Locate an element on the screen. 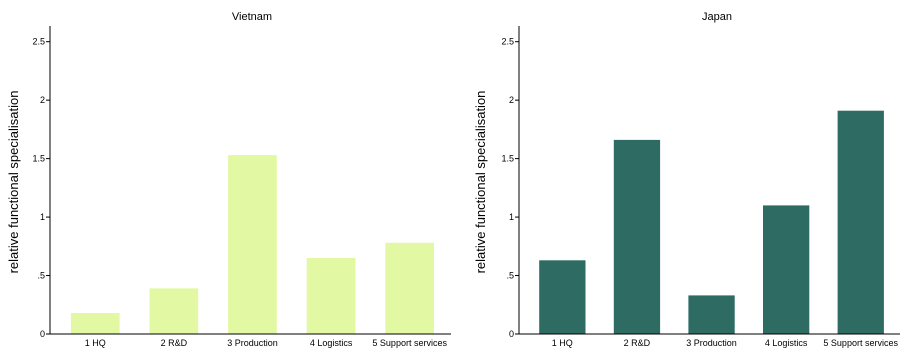 This screenshot has height=357, width=909. chart-title: Vietnam is located at coordinates (252, 17).